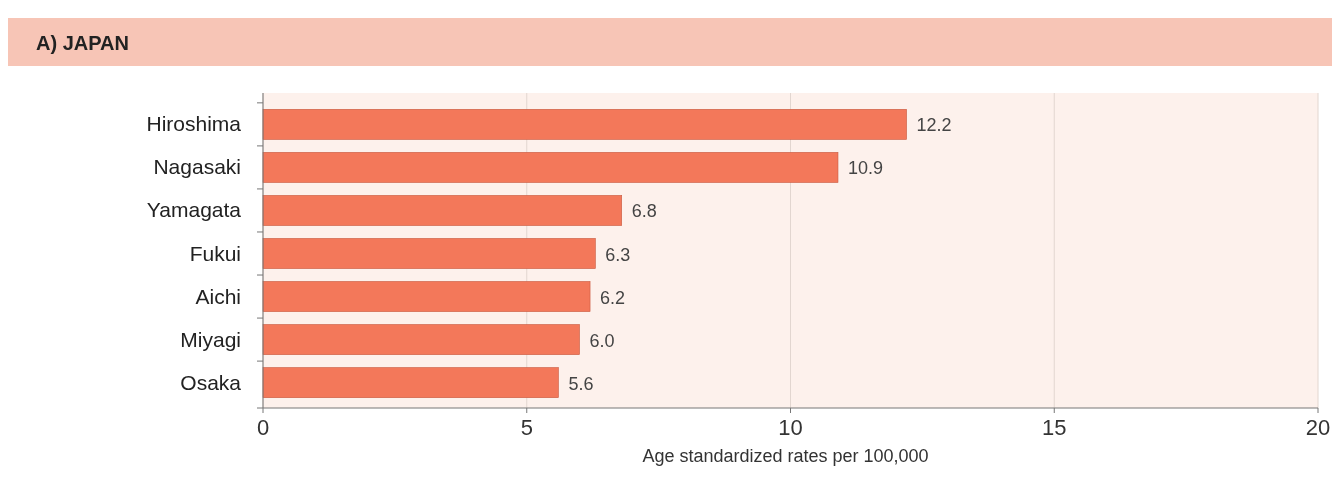  Describe the element at coordinates (82, 43) in the screenshot. I see `text: A) JAPAN` at that location.